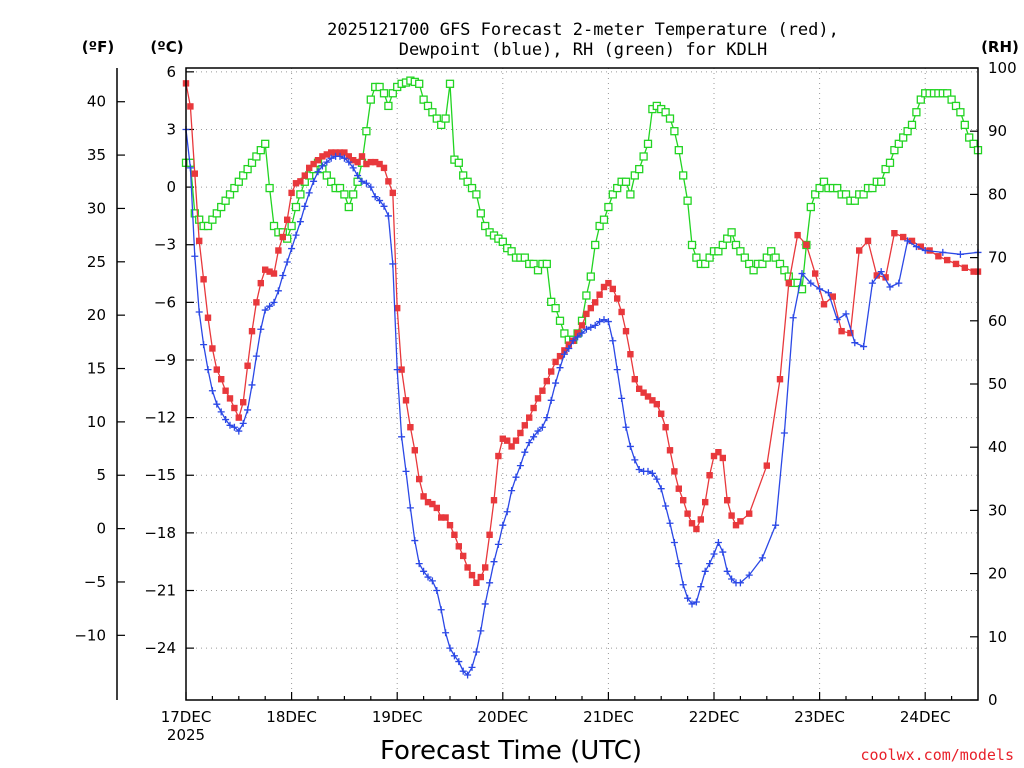  I want to click on chart-title-line-2: Dewpoint (blue), RH (green) for KDLH, so click(583, 50).